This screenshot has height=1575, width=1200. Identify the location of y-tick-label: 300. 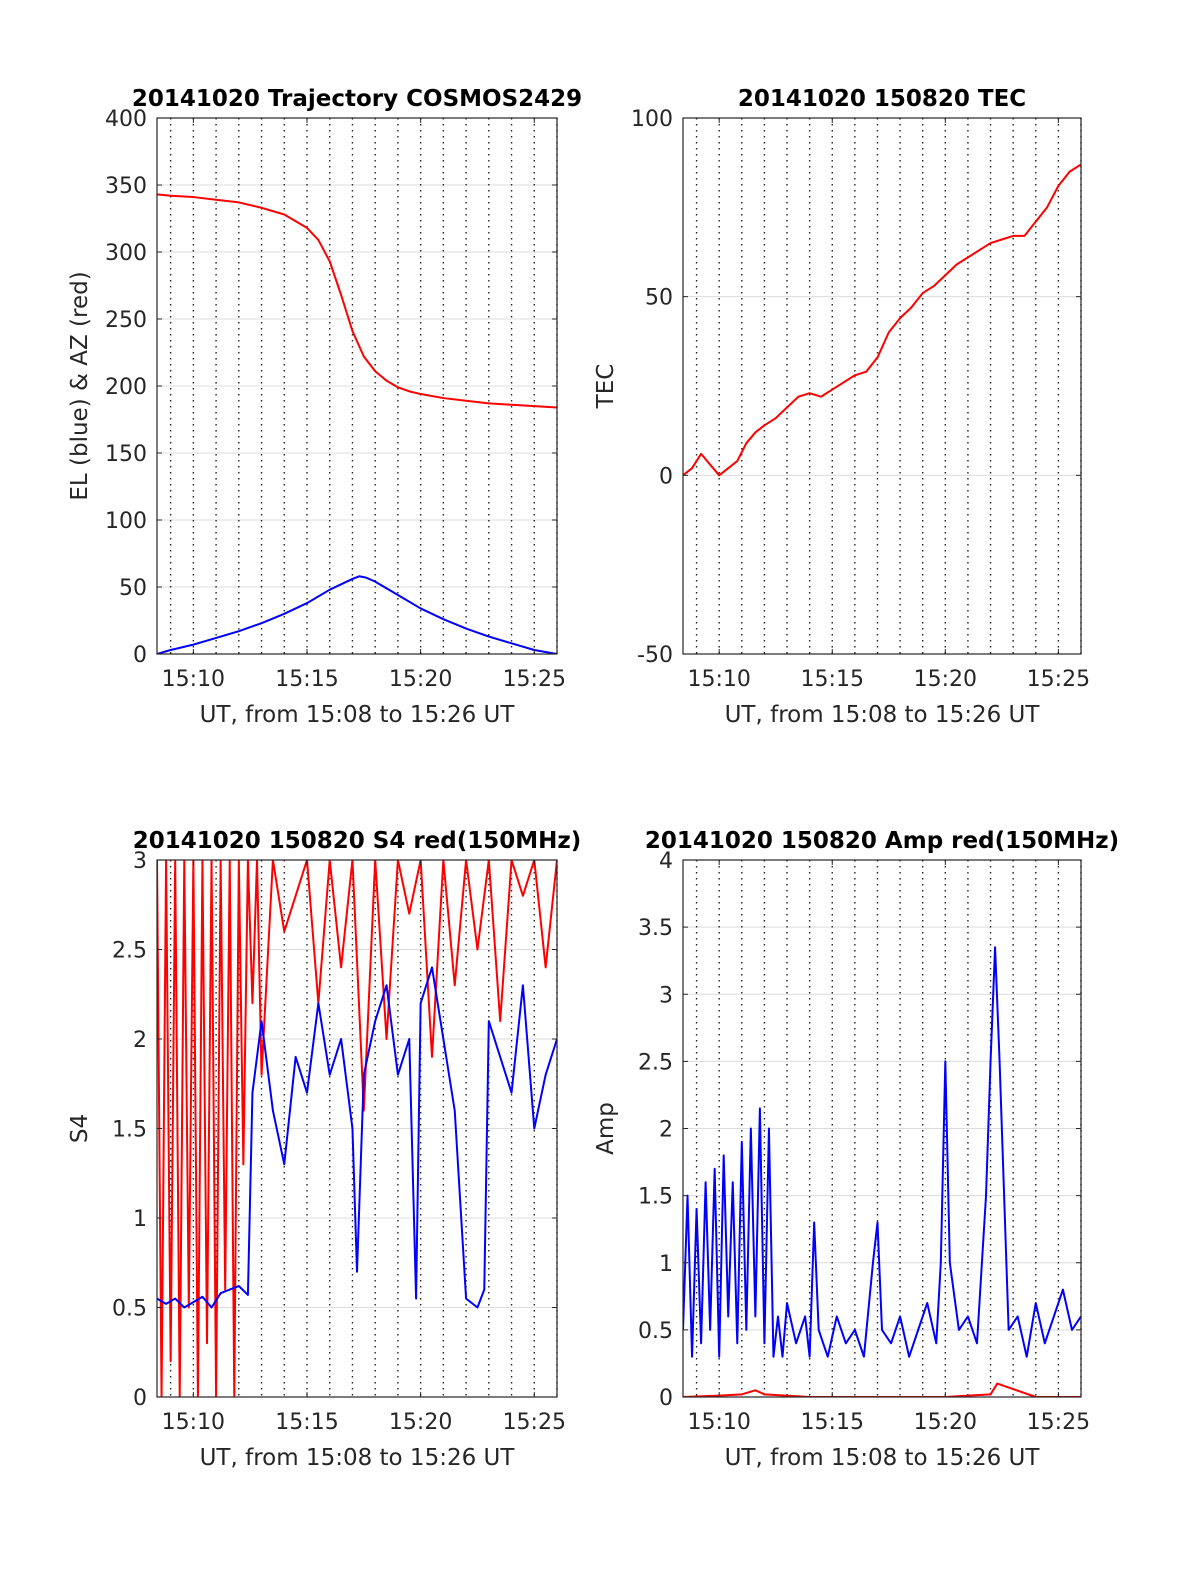
(126, 253).